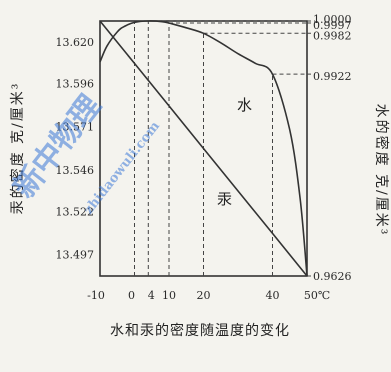 The height and width of the screenshot is (372, 391). I want to click on left-tick-label: 13.596, so click(75, 83).